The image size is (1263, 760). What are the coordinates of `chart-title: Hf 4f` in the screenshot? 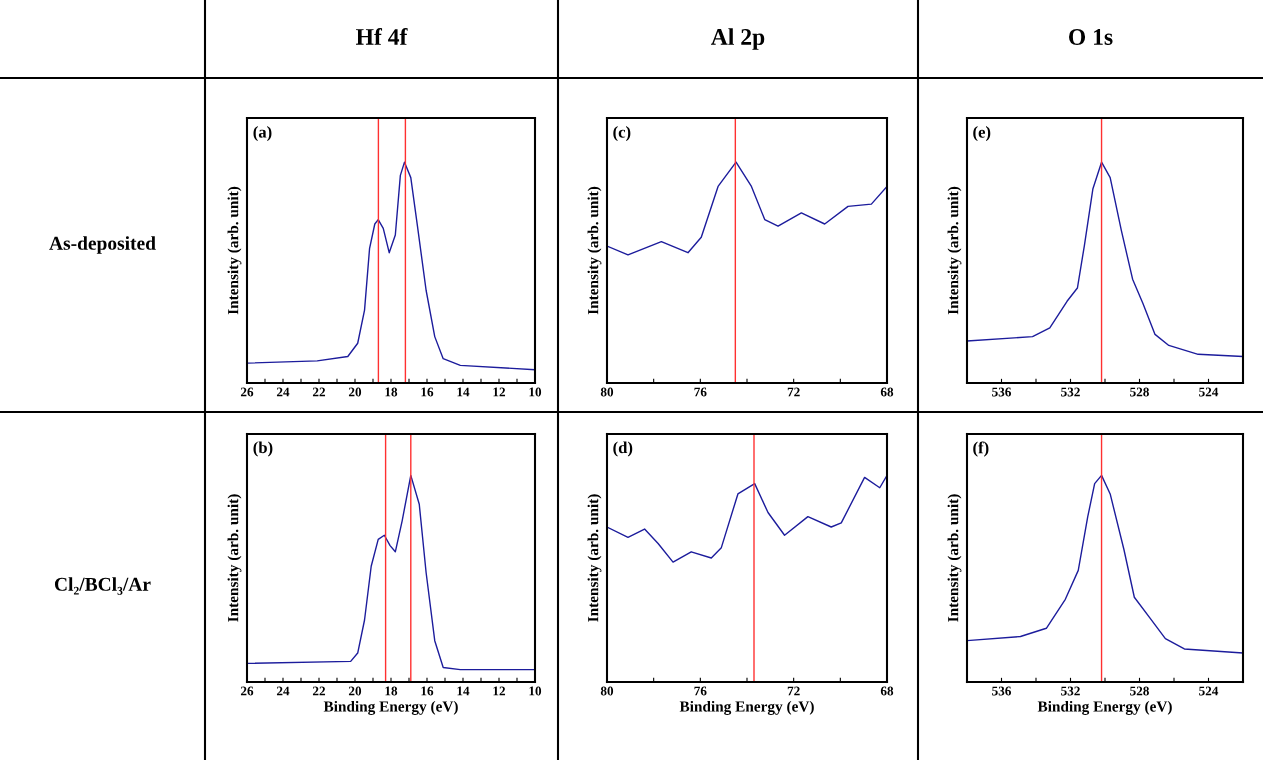 It's located at (382, 36).